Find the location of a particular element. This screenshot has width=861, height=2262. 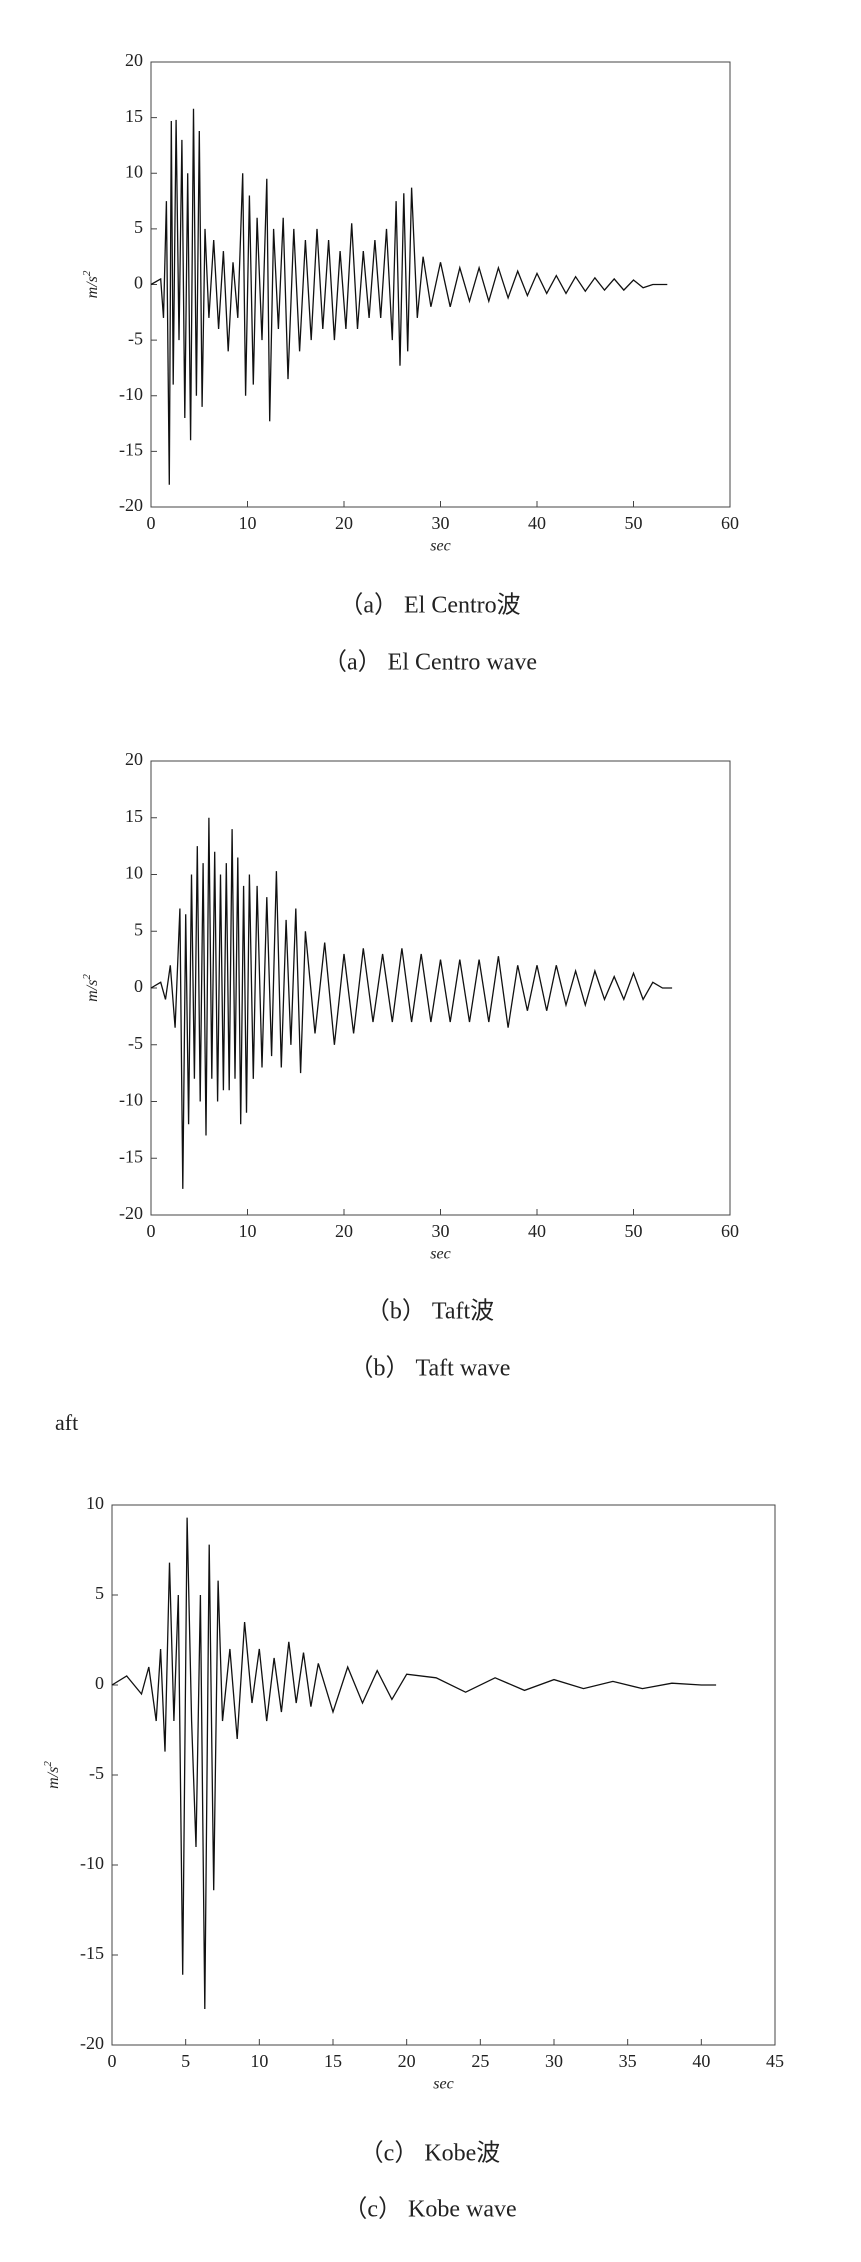

x-tick-label: 45 is located at coordinates (775, 2061).